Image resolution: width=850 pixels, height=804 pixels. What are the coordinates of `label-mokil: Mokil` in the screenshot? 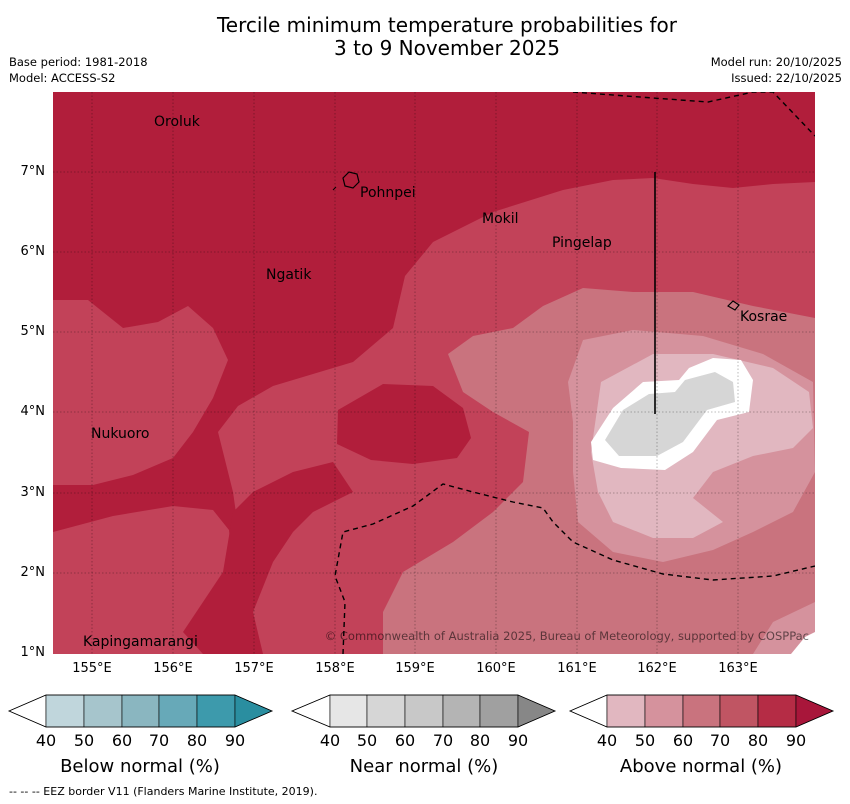 It's located at (500, 219).